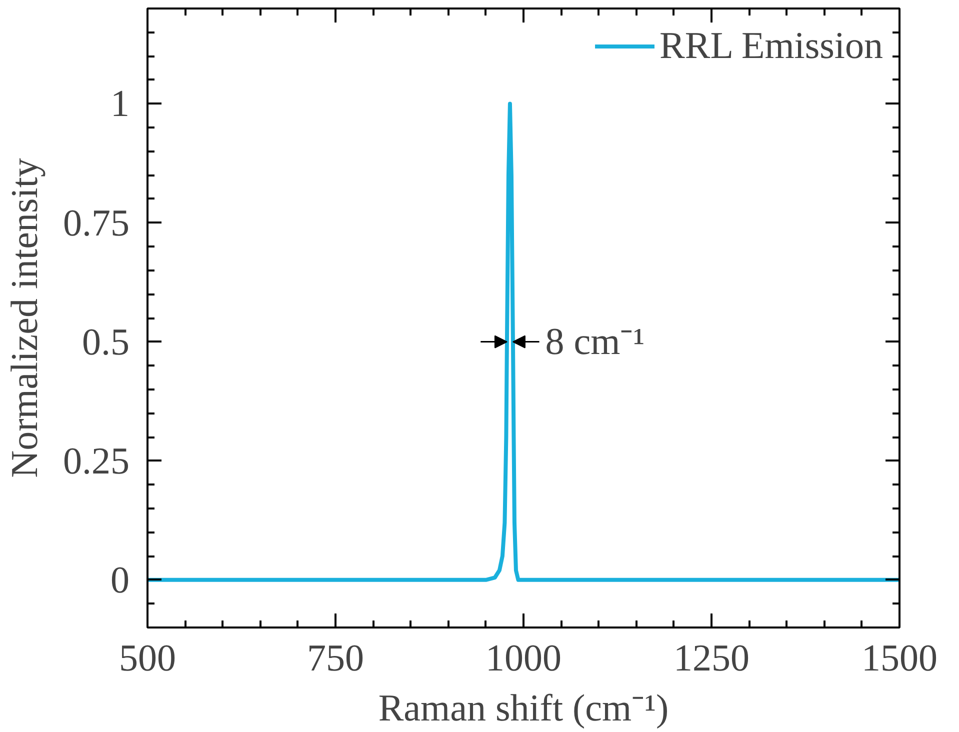 This screenshot has width=959, height=732. I want to click on y-tick-label: 1, so click(120, 104).